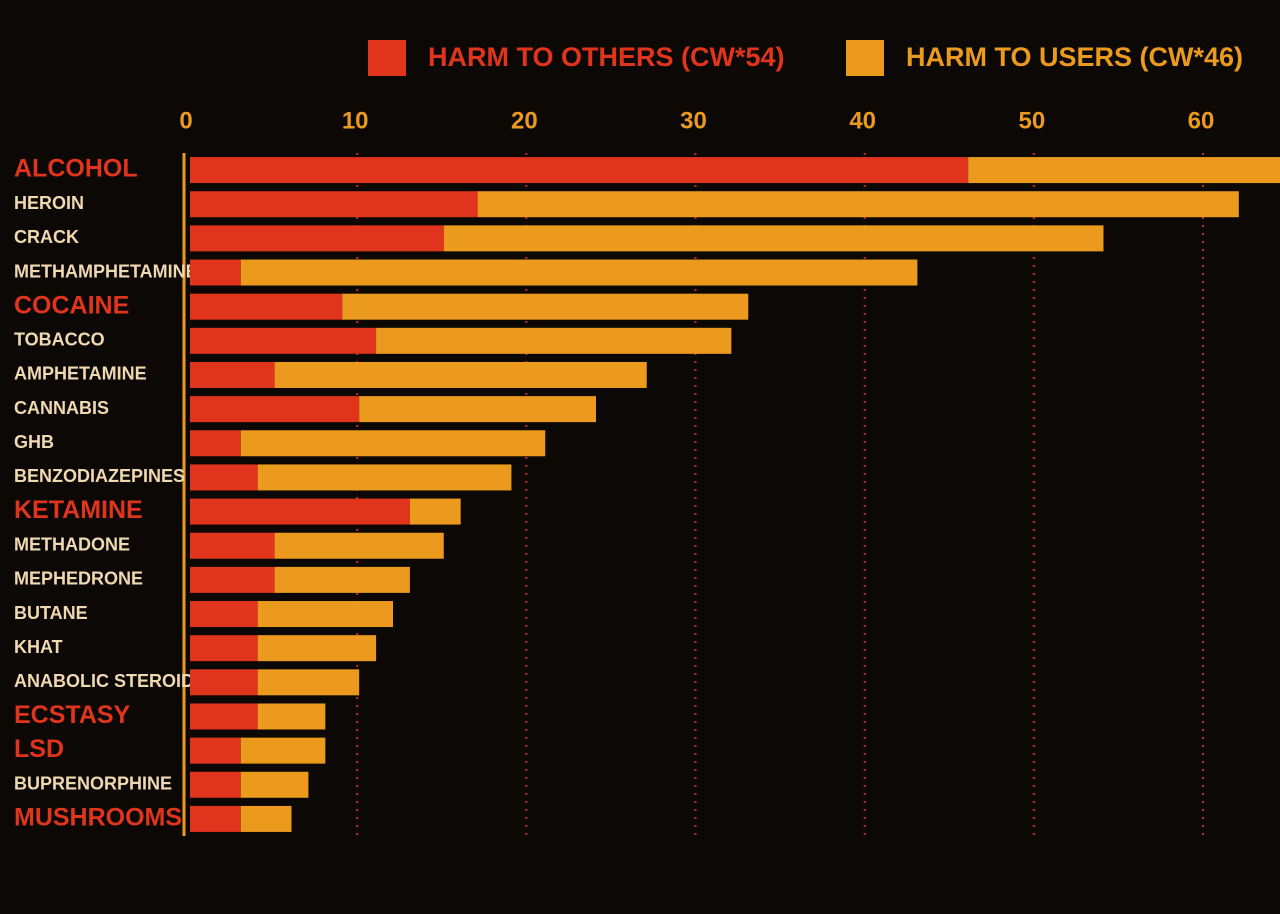  I want to click on category-label: MEPHEDRONE, so click(78, 579).